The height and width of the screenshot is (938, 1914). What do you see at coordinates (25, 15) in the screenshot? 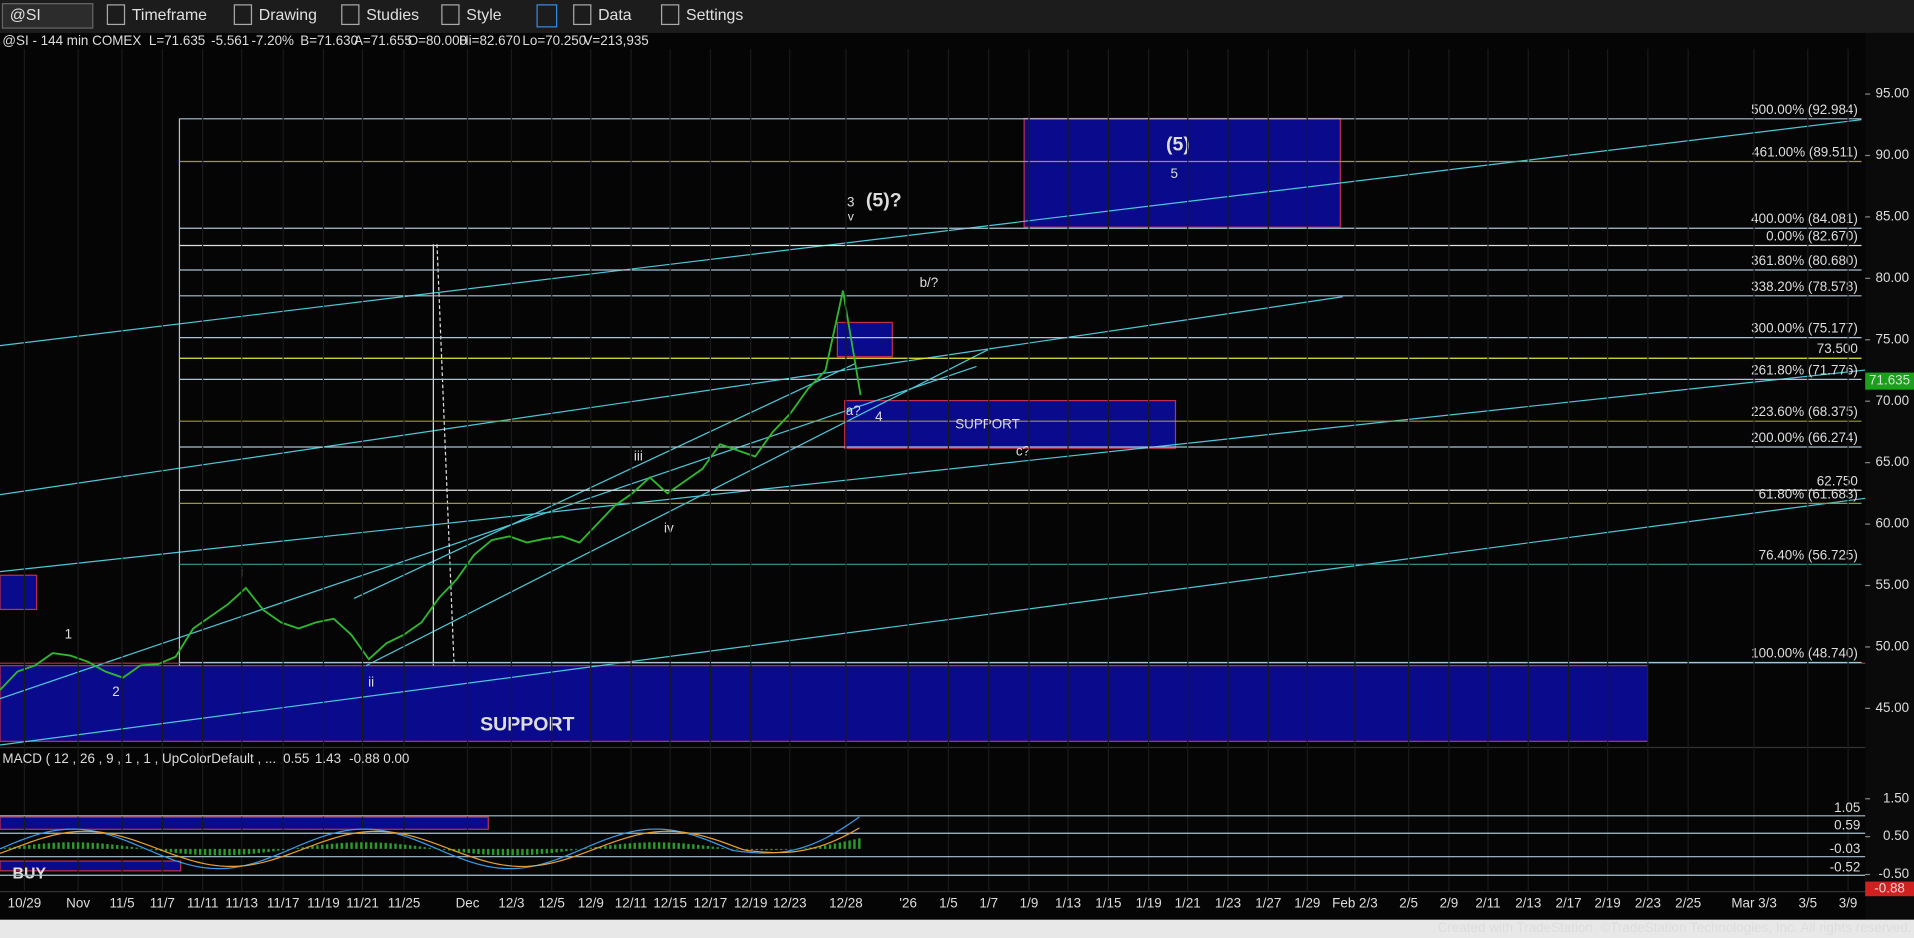
I see `symbol-input: @SI` at bounding box center [25, 15].